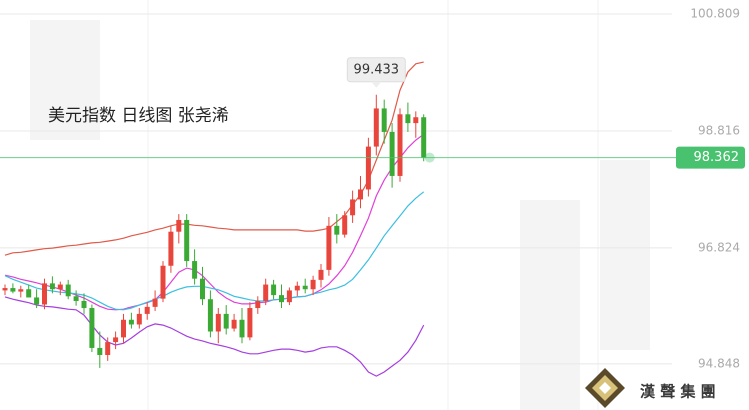 This screenshot has width=749, height=410. I want to click on last-price-box, so click(710, 157).